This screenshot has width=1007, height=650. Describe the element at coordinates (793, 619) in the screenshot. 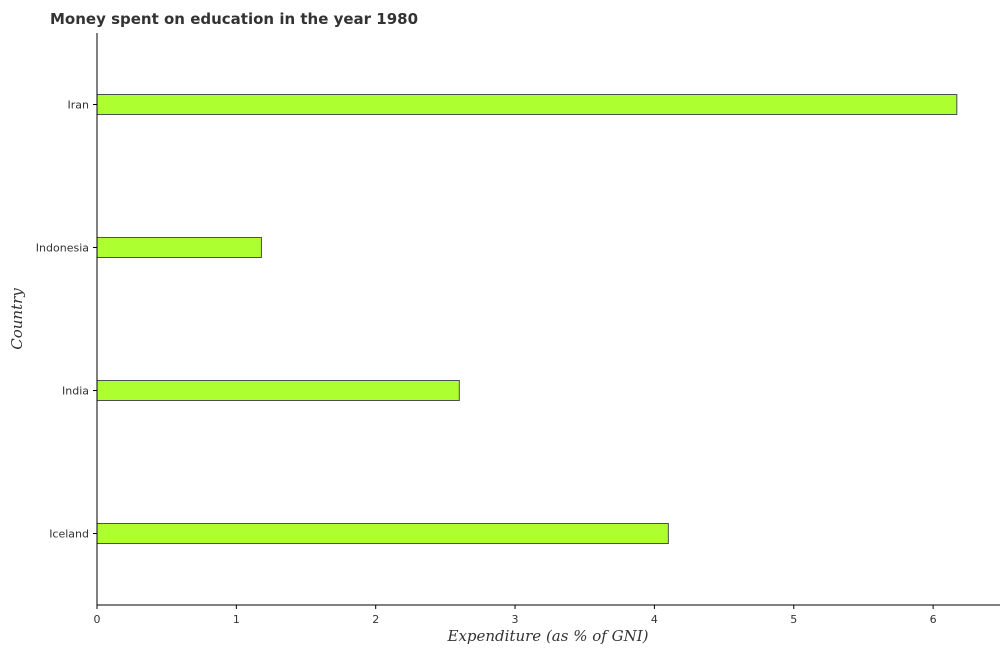

I see `x-tick-label: 5` at that location.